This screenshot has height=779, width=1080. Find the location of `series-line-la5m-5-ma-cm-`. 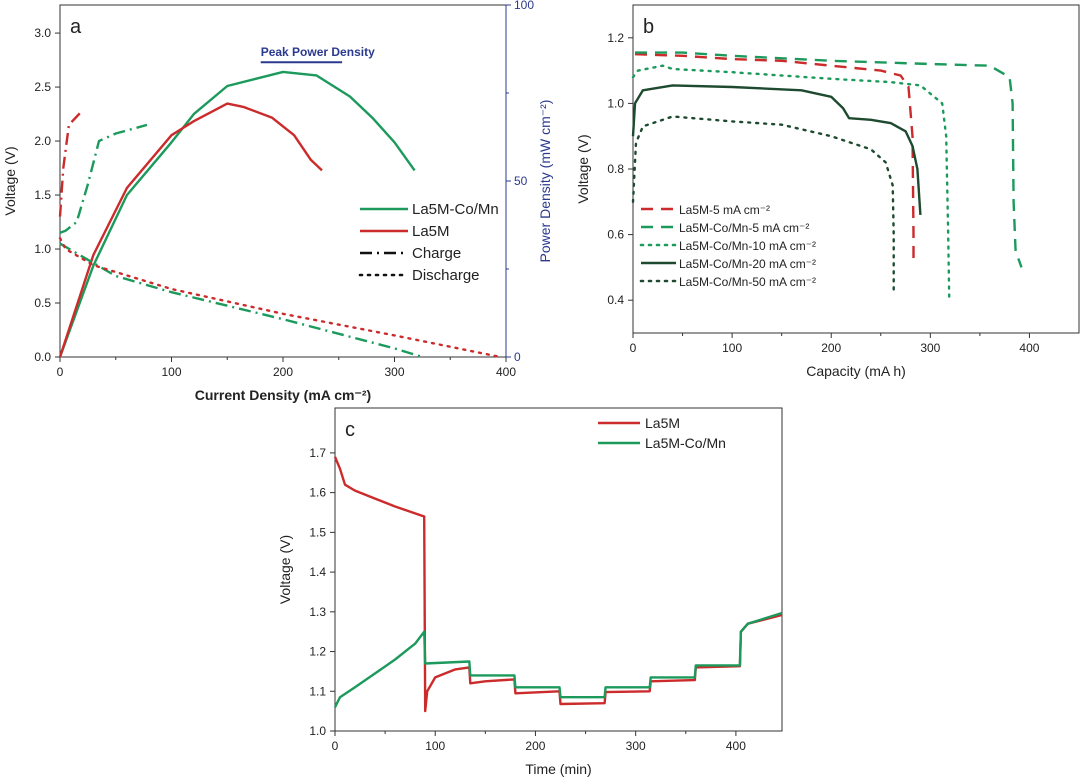

series-line-la5m-5-ma-cm- is located at coordinates (774, 157).